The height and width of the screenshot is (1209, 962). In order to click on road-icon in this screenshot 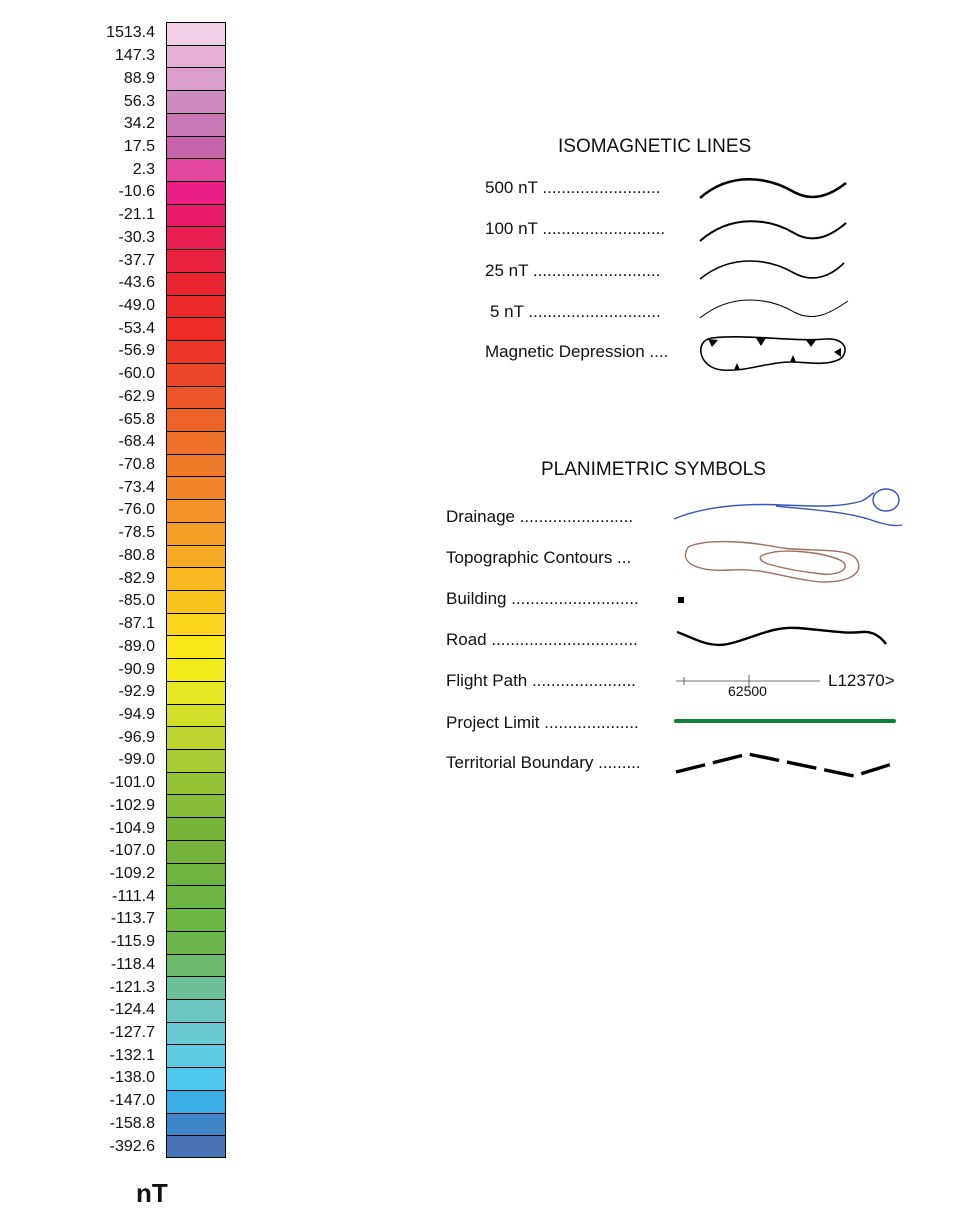, I will do `click(781, 636)`.